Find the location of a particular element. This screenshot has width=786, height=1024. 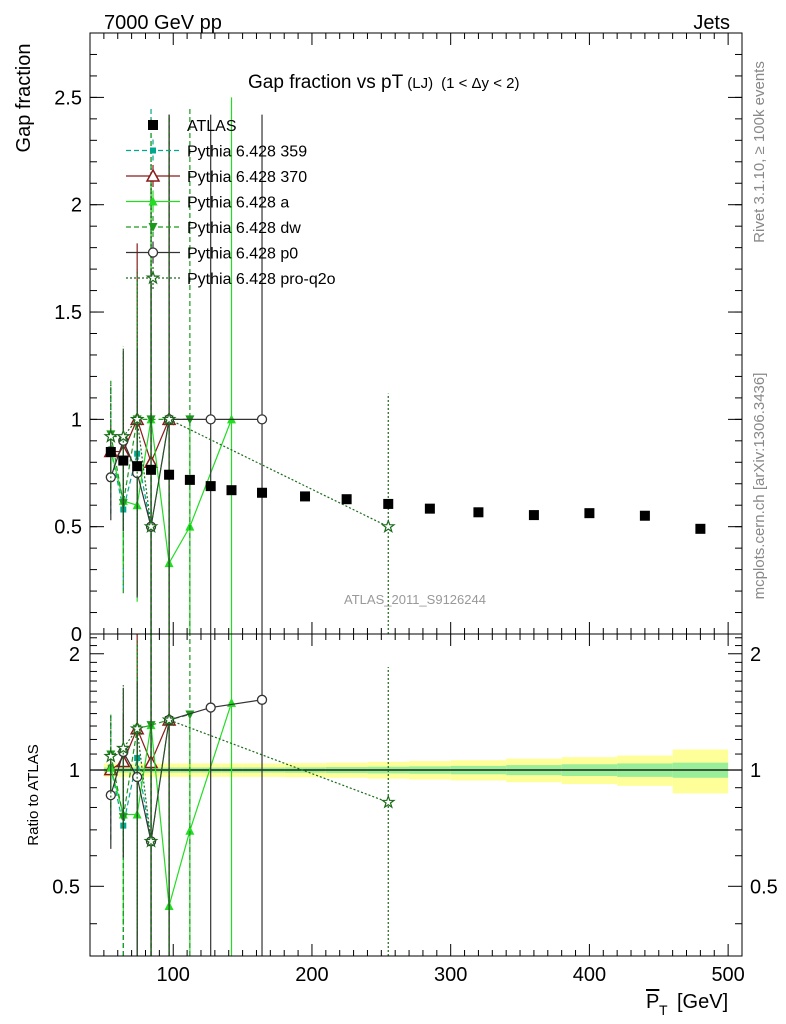

mcplots-label: mcplots.cern.ch [arXiv:1306.3436] is located at coordinates (759, 486).